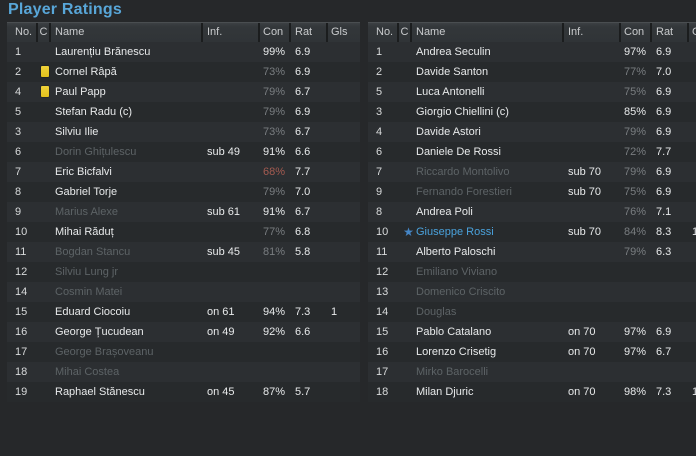 Image resolution: width=696 pixels, height=456 pixels. Describe the element at coordinates (532, 132) in the screenshot. I see `player-row: 4 Davide Astori 79% 6.9` at that location.